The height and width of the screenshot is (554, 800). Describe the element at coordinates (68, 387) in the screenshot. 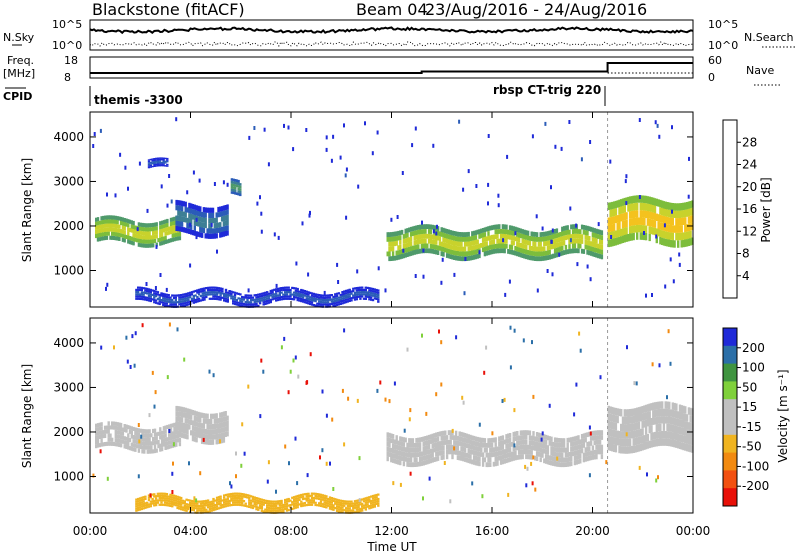

I see `y-tick-label: 3000` at that location.